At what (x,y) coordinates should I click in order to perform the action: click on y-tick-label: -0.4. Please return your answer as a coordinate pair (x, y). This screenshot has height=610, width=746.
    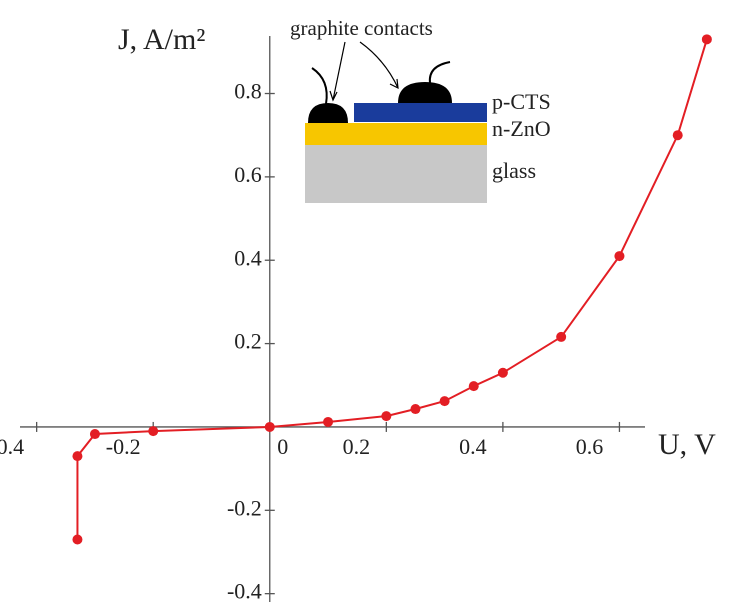
    Looking at the image, I should click on (244, 591).